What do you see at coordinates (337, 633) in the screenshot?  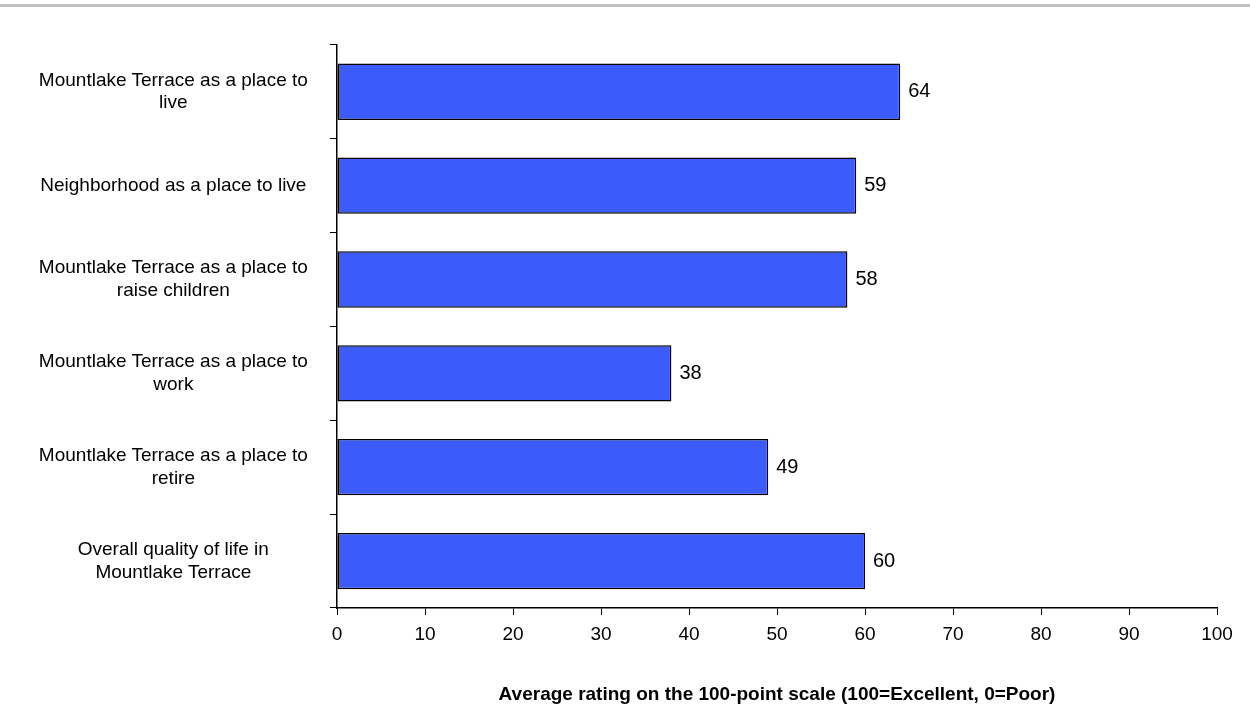 I see `x-tick-label: 0` at bounding box center [337, 633].